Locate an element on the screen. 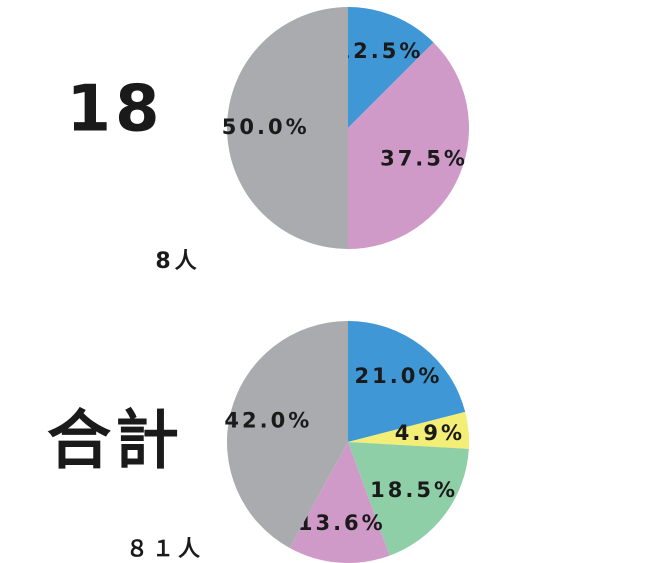 The height and width of the screenshot is (563, 664). value-label: 18.5% is located at coordinates (414, 490).